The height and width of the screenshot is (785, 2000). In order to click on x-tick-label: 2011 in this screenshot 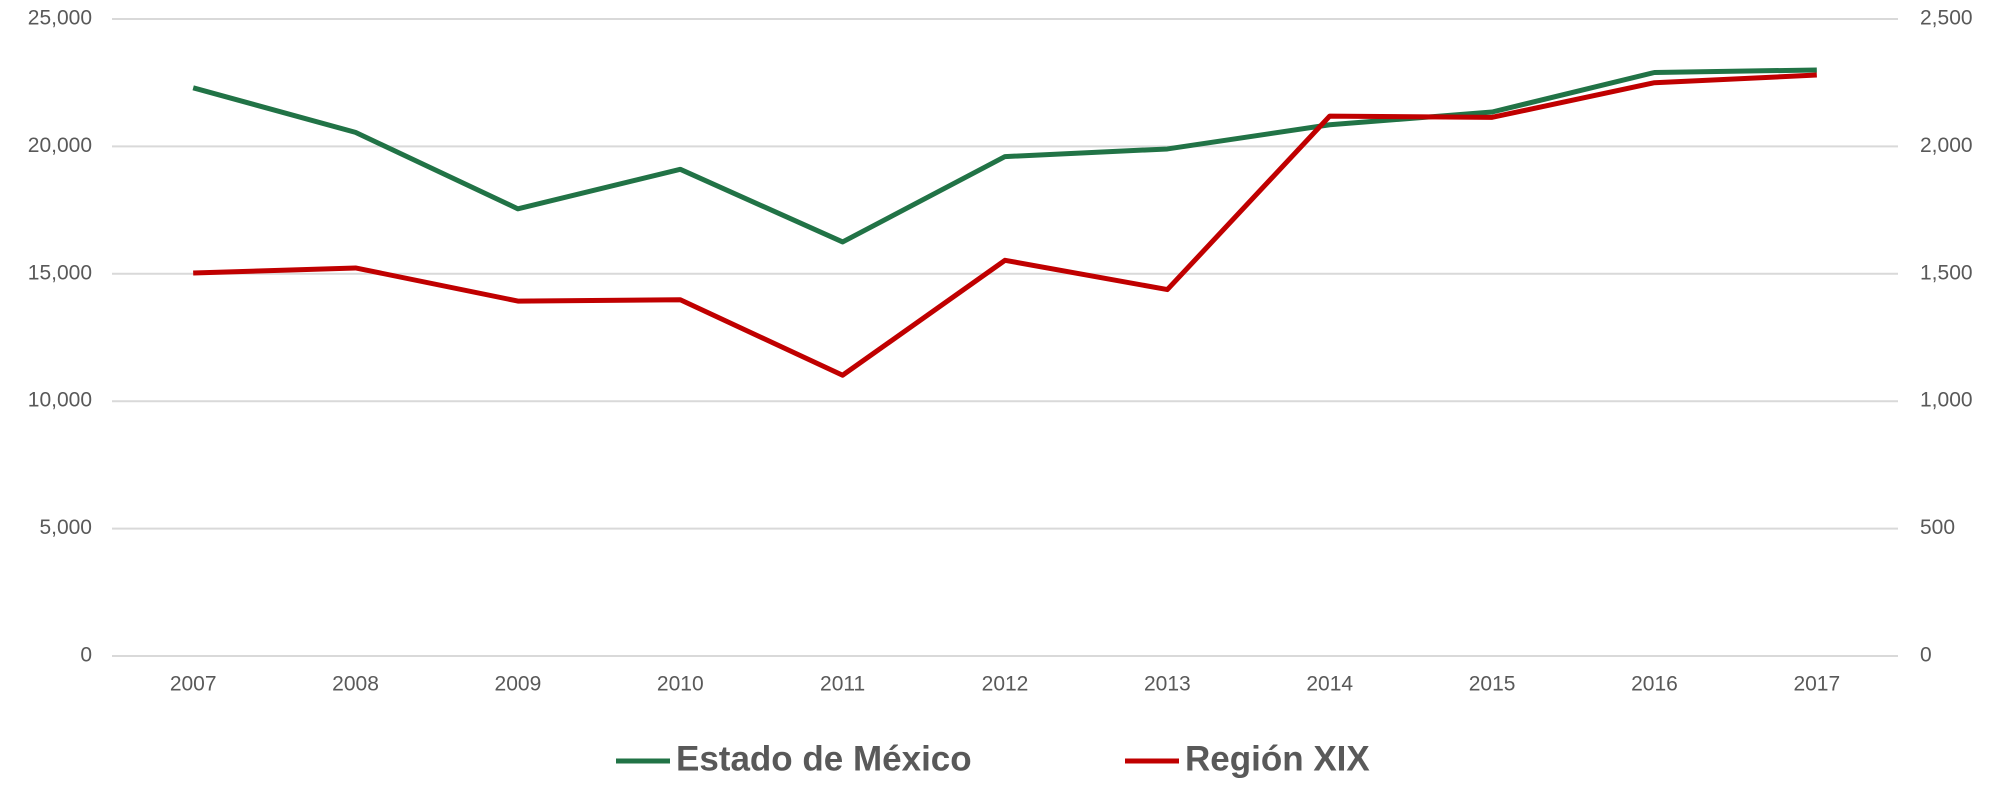, I will do `click(842, 684)`.